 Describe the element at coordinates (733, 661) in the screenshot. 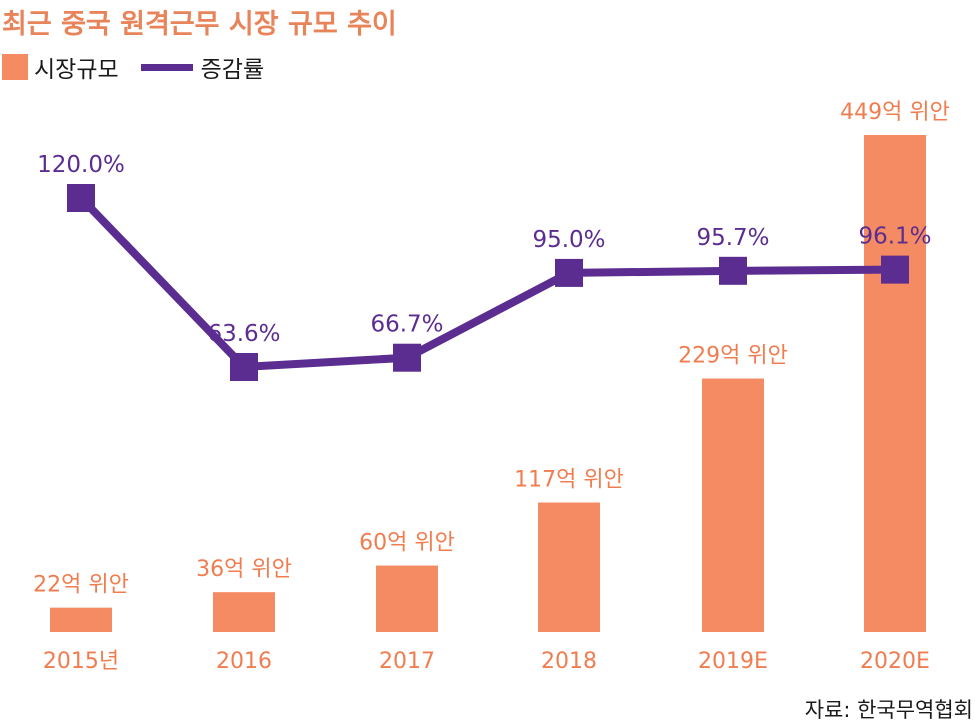

I see `x-tick-label-4: 2019E` at that location.